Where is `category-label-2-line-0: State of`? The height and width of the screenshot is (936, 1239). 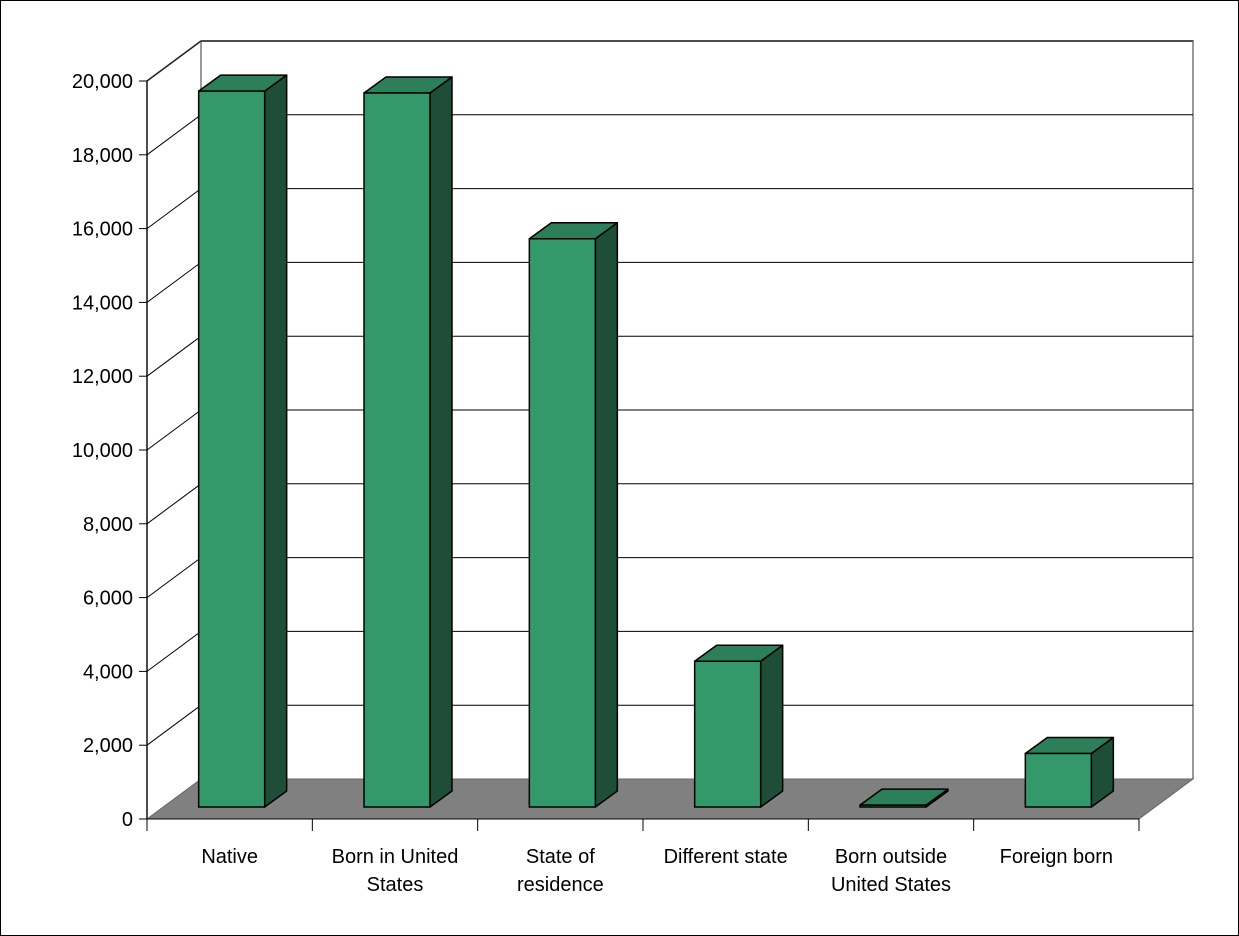 category-label-2-line-0: State of is located at coordinates (560, 857).